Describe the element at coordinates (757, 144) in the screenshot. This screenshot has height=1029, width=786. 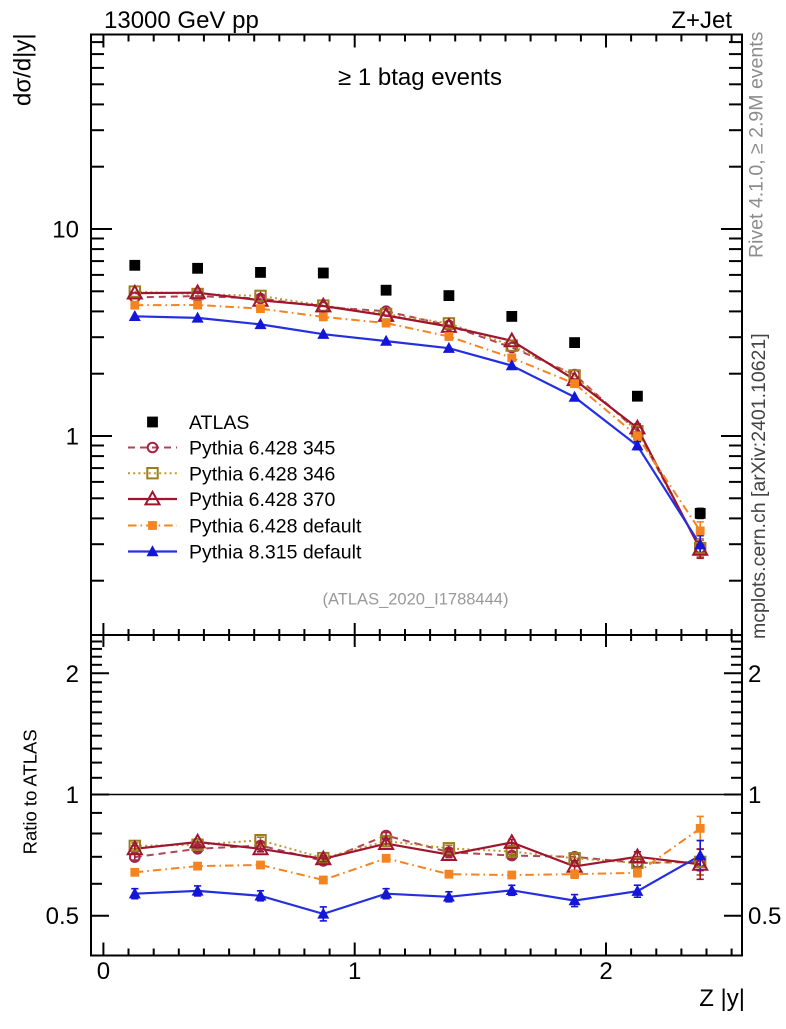
I see `svg-text: Rivet 4.1.0, ≥ 2.9M events` at that location.